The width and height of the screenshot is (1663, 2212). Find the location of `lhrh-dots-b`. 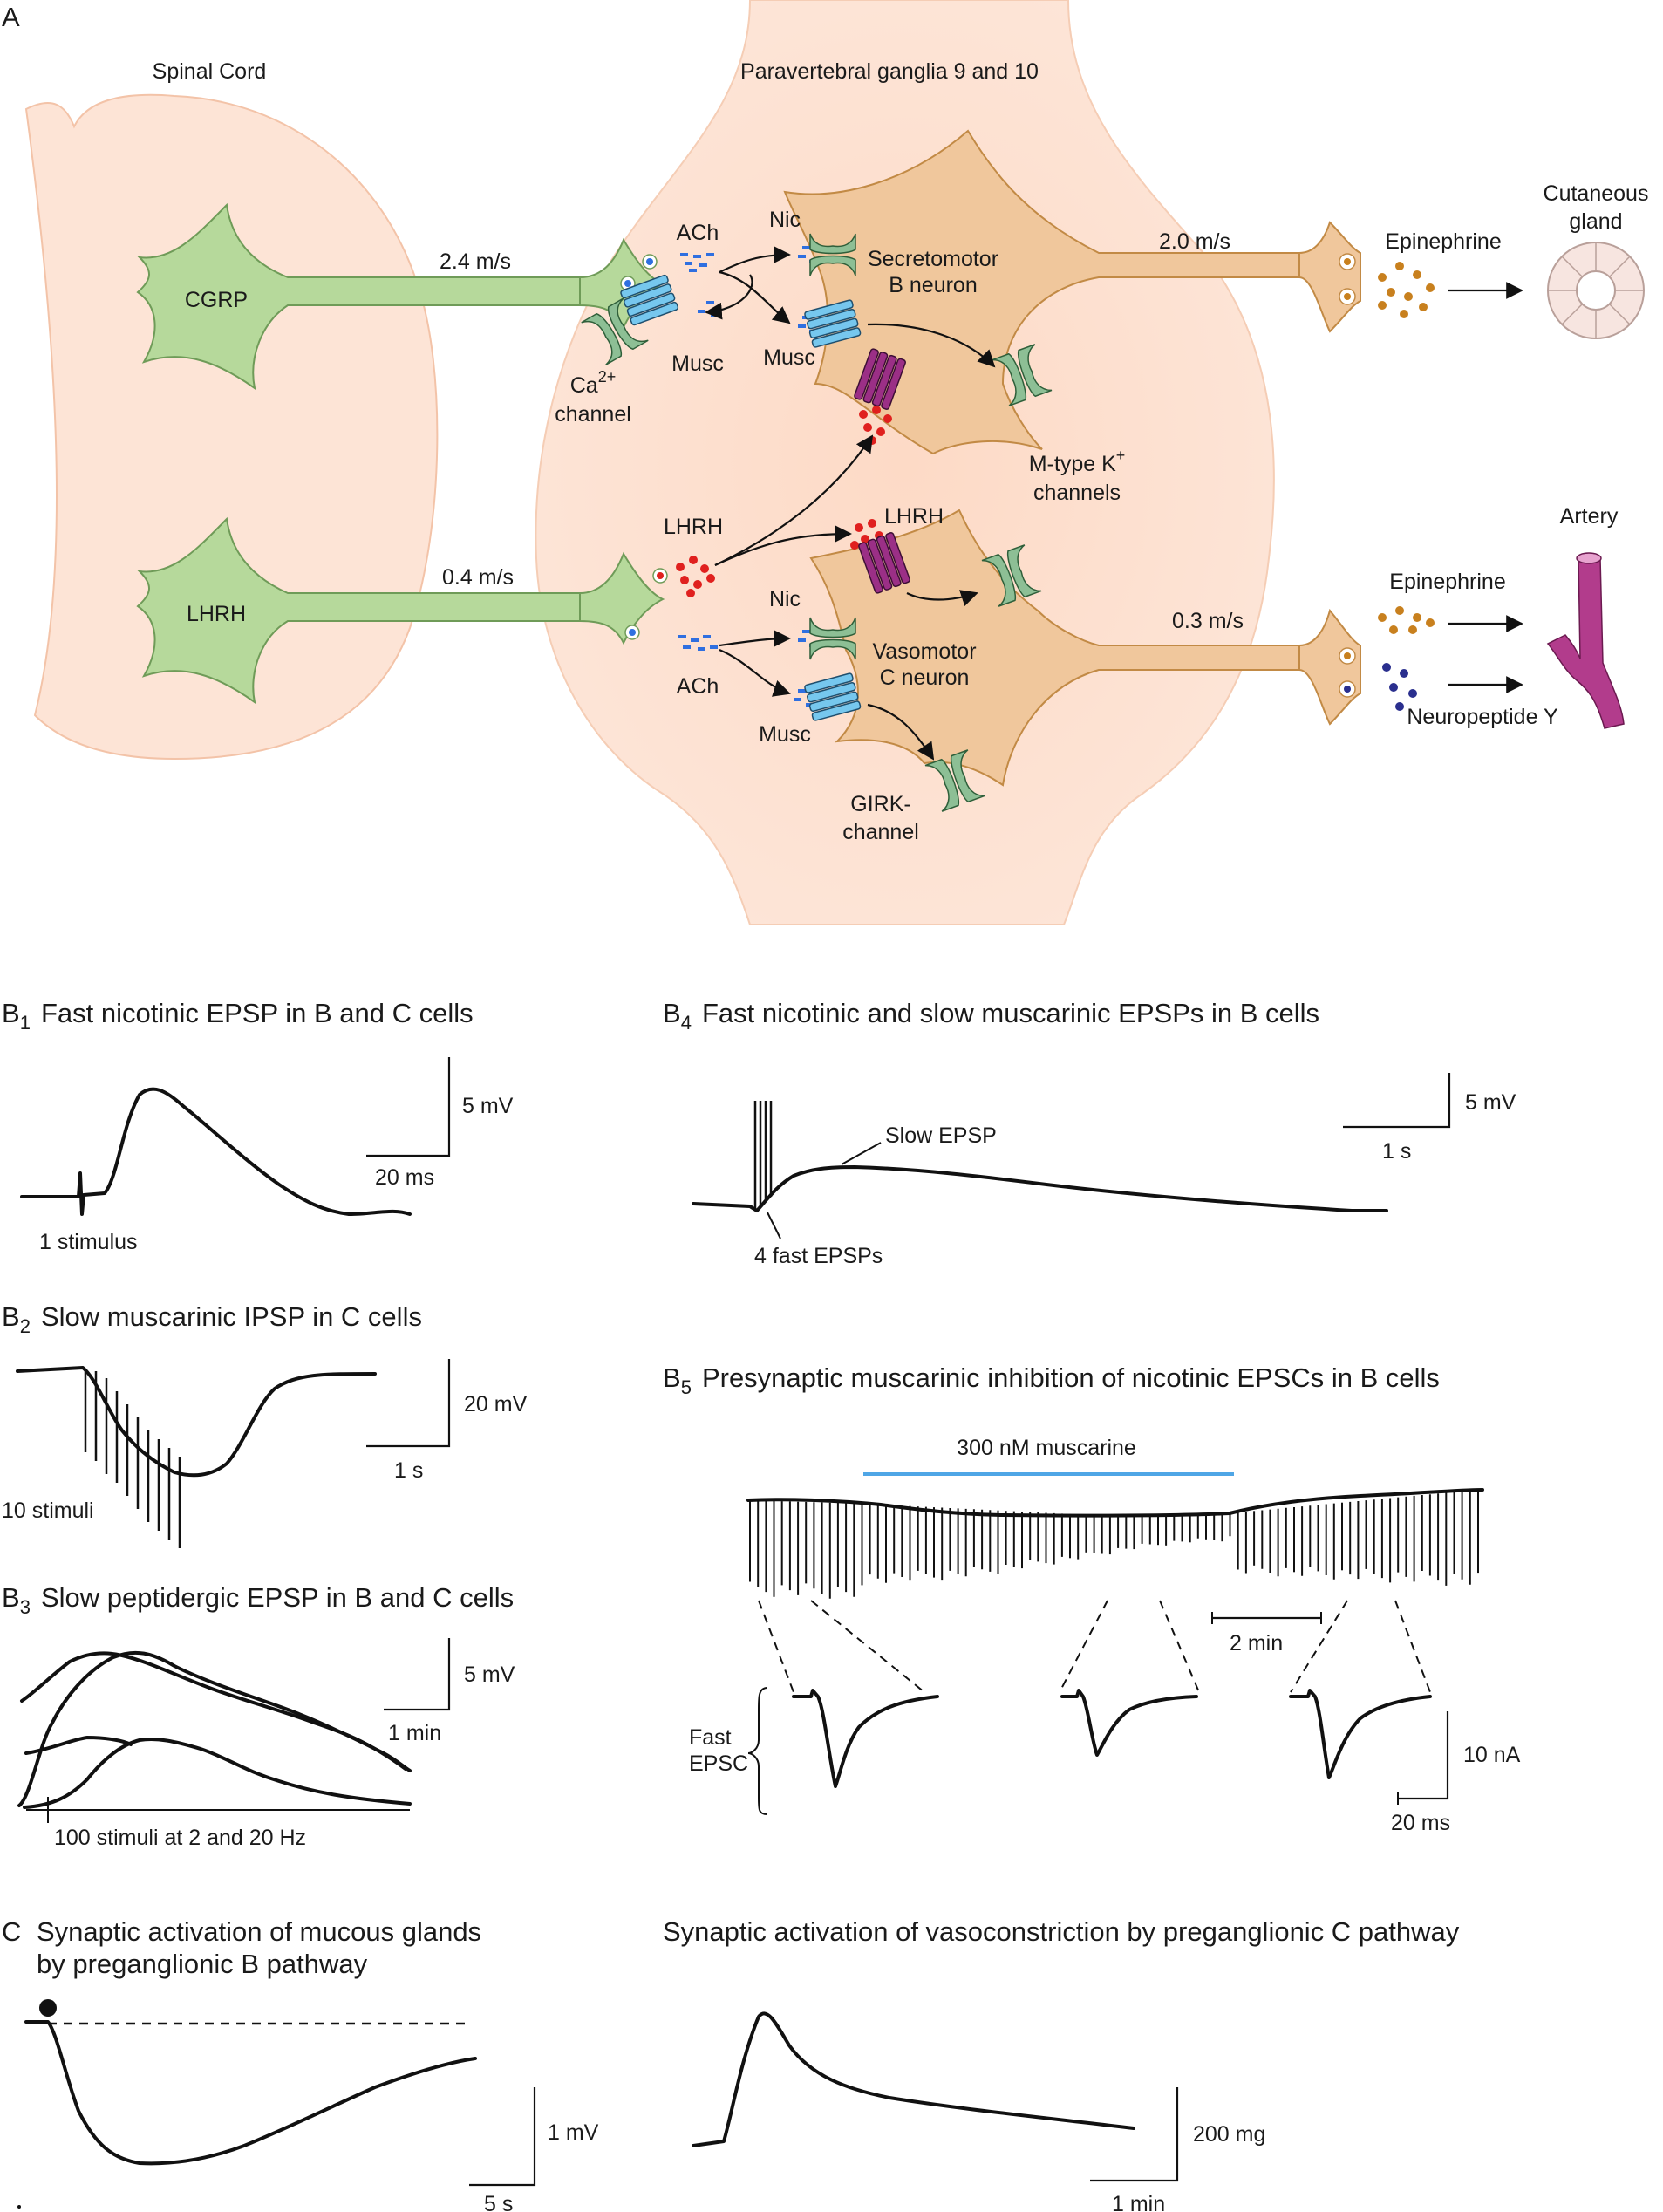

lhrh-dots-b is located at coordinates (875, 426).